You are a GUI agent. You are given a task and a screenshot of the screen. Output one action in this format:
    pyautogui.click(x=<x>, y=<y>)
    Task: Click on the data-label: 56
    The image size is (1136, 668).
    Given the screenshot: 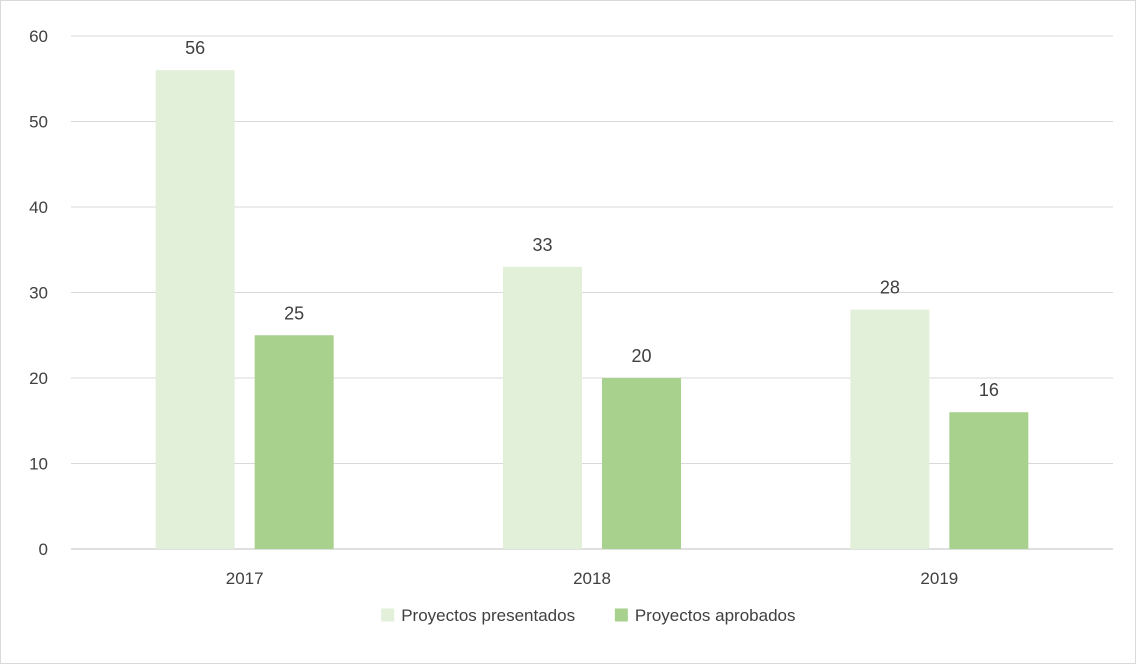 What is the action you would take?
    pyautogui.click(x=195, y=48)
    